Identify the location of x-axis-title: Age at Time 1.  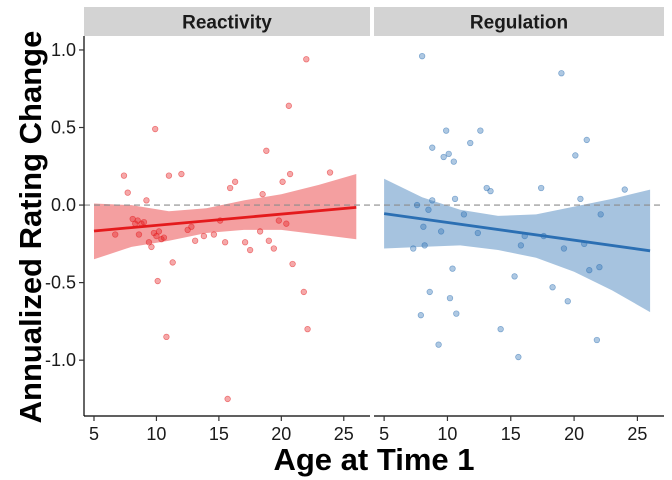
(373, 459).